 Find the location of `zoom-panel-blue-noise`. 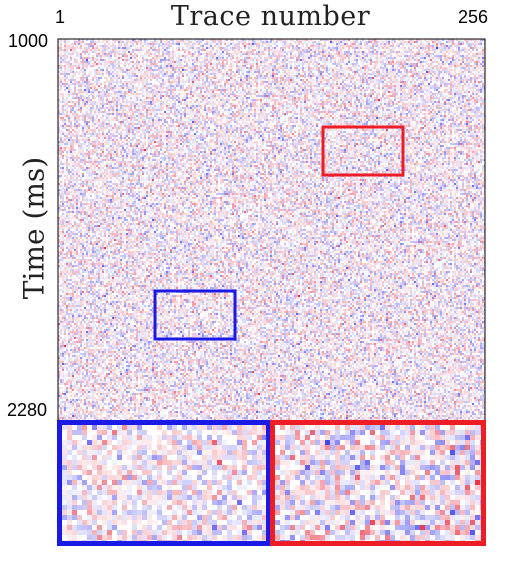

zoom-panel-blue-noise is located at coordinates (164, 483).